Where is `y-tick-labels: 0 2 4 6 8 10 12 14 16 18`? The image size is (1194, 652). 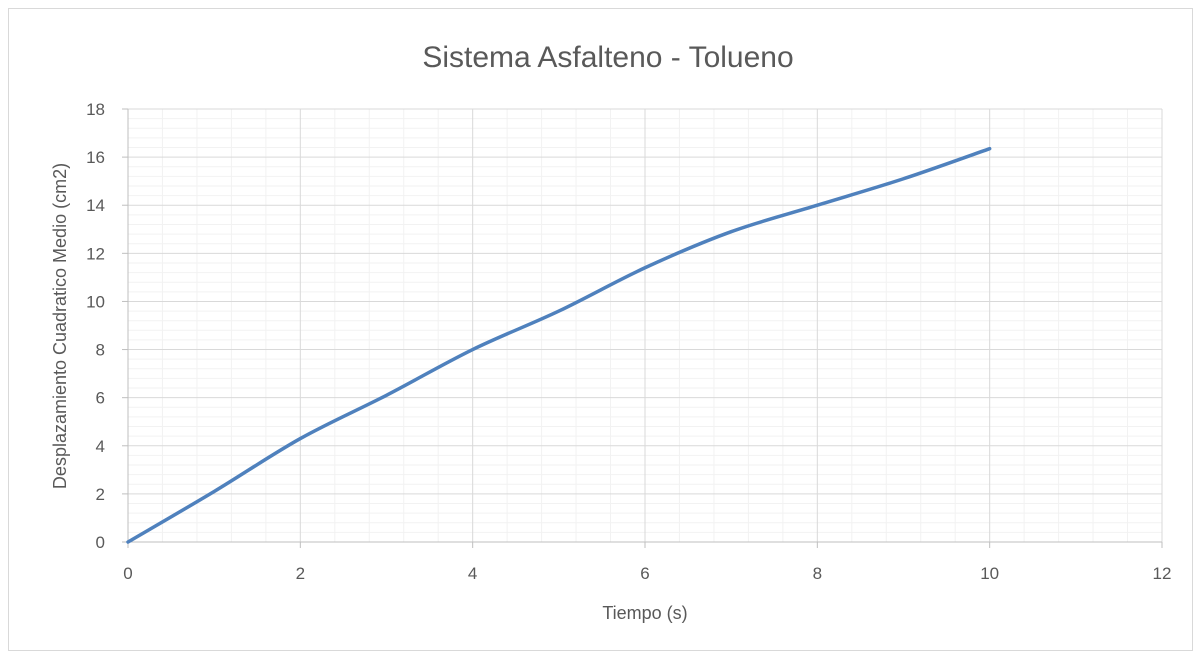
y-tick-labels: 0 2 4 6 8 10 12 14 16 18 is located at coordinates (95, 326).